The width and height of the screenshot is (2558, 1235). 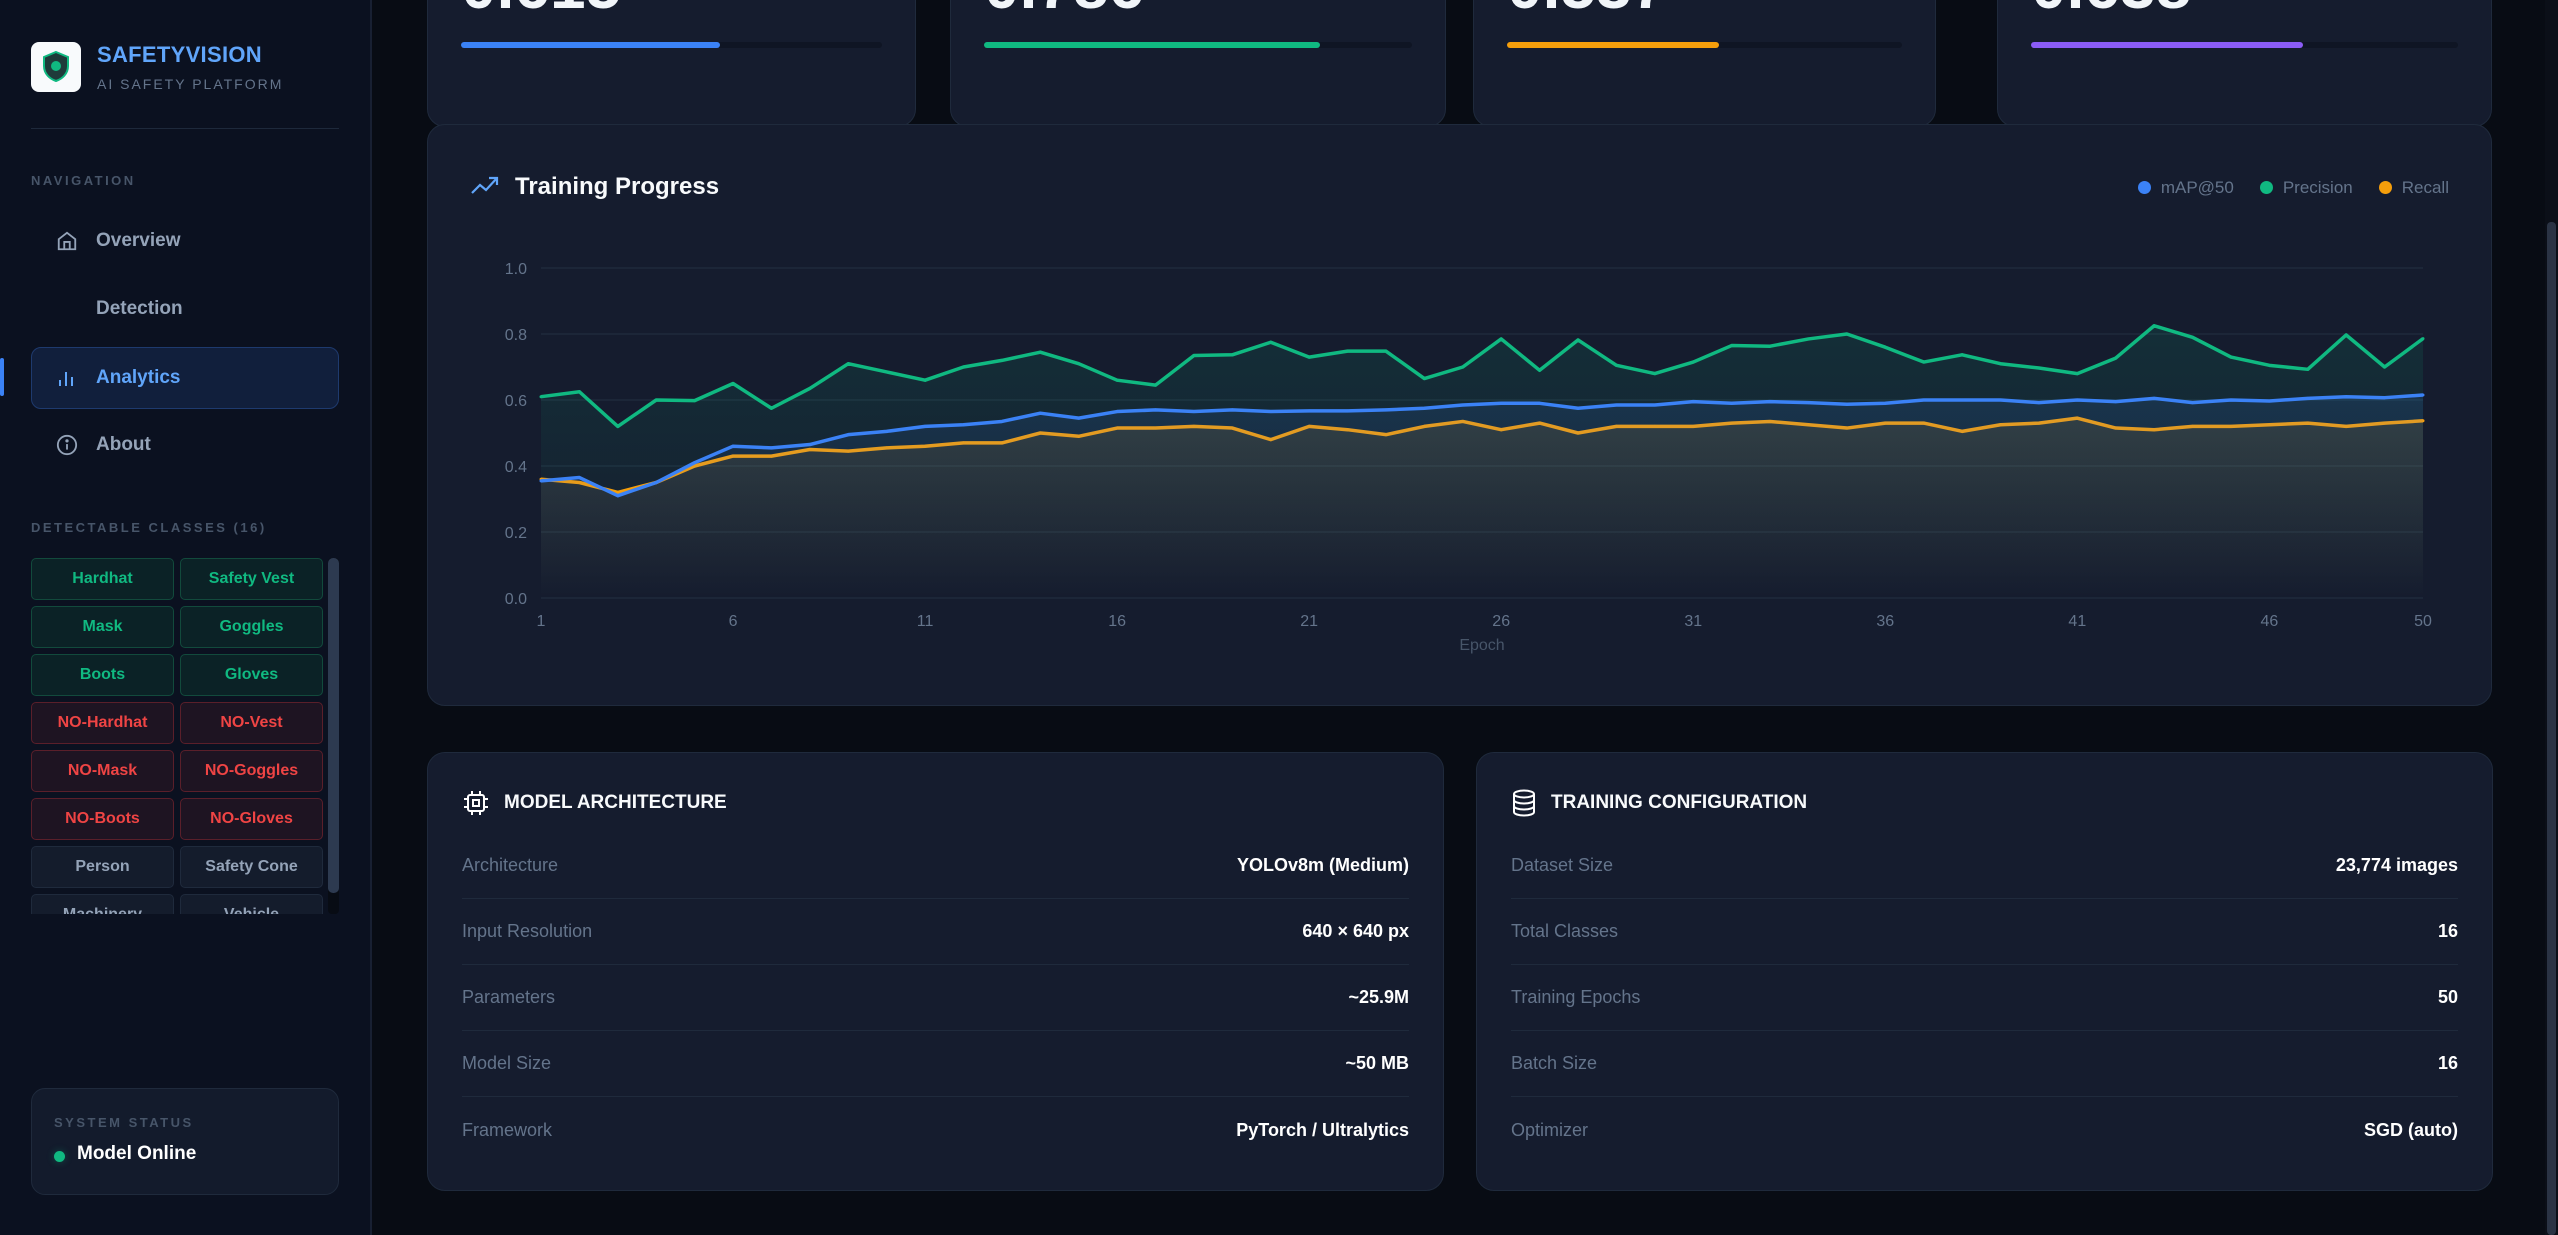 What do you see at coordinates (102, 675) in the screenshot?
I see `class-chip: Boots` at bounding box center [102, 675].